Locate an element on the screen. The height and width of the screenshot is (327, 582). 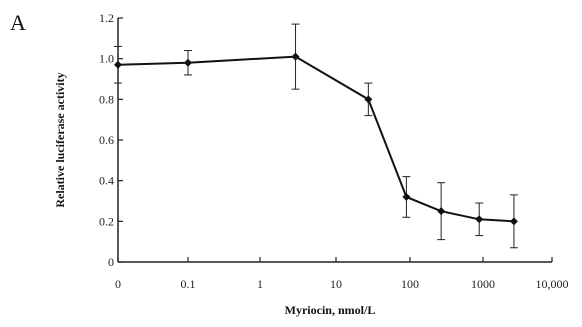
y-tick-label: 1.0 is located at coordinates (106, 59).